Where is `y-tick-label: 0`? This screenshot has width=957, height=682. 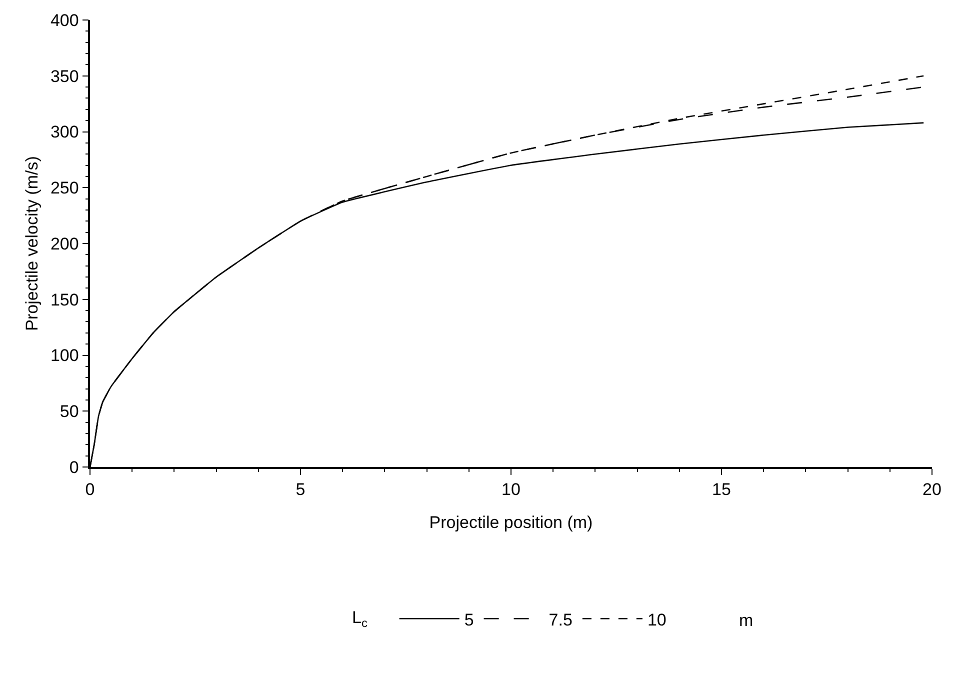
y-tick-label: 0 is located at coordinates (74, 467).